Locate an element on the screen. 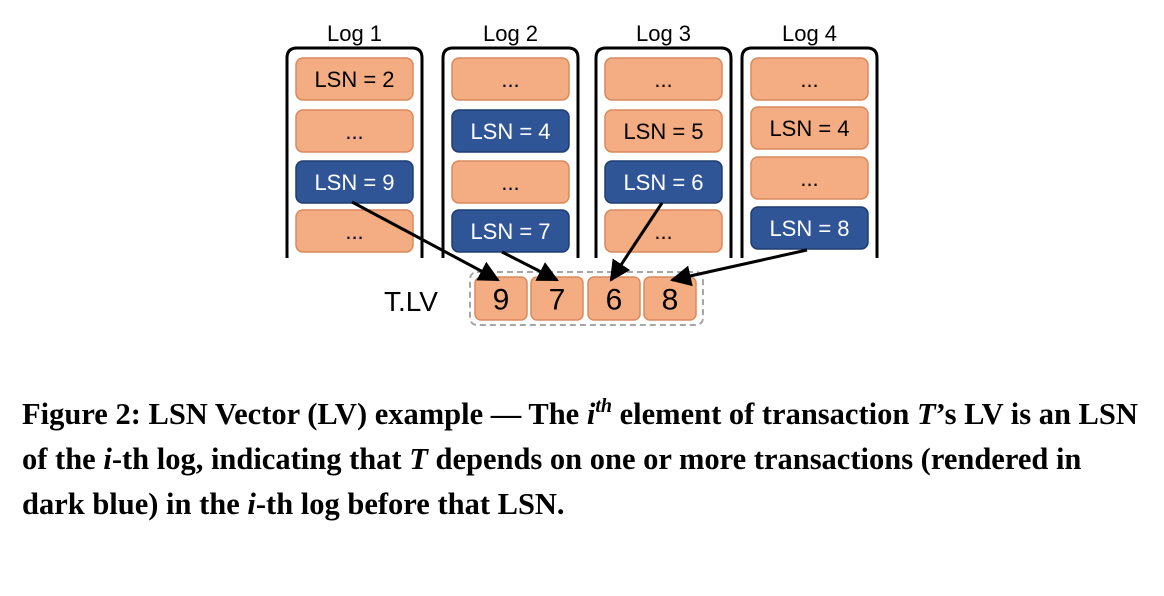 The width and height of the screenshot is (1164, 596). log-entry: LSN = 6 is located at coordinates (663, 182).